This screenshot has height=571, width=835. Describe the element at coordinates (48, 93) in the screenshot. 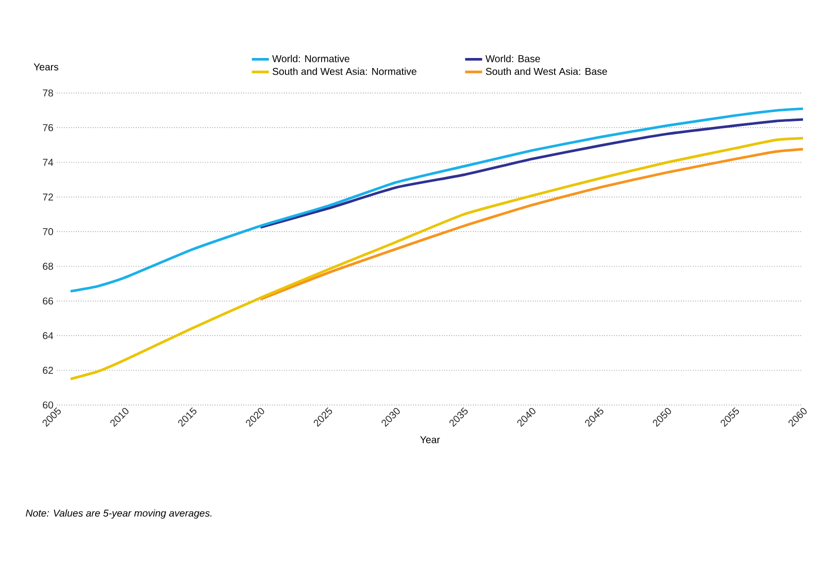

I see `y-tick-label: 78` at that location.